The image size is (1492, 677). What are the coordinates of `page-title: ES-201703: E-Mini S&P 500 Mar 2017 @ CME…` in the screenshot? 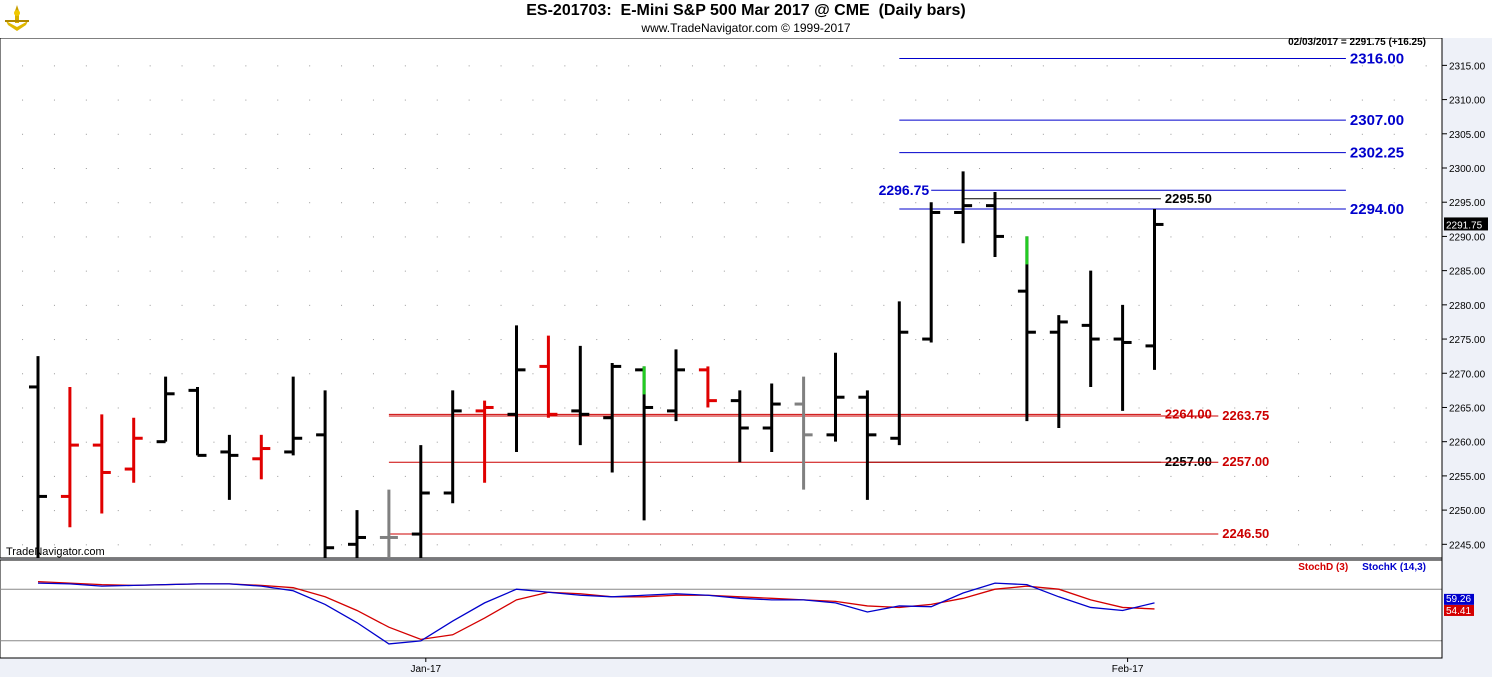 It's located at (746, 10).